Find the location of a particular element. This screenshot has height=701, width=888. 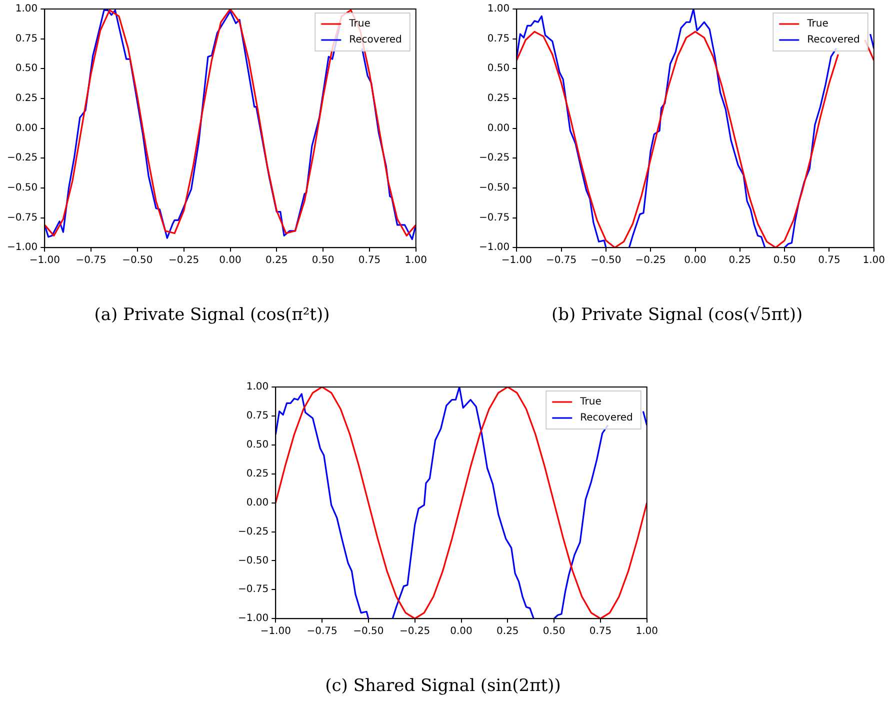

text: (b) Private Signal (cos(√5πt)) is located at coordinates (677, 315).